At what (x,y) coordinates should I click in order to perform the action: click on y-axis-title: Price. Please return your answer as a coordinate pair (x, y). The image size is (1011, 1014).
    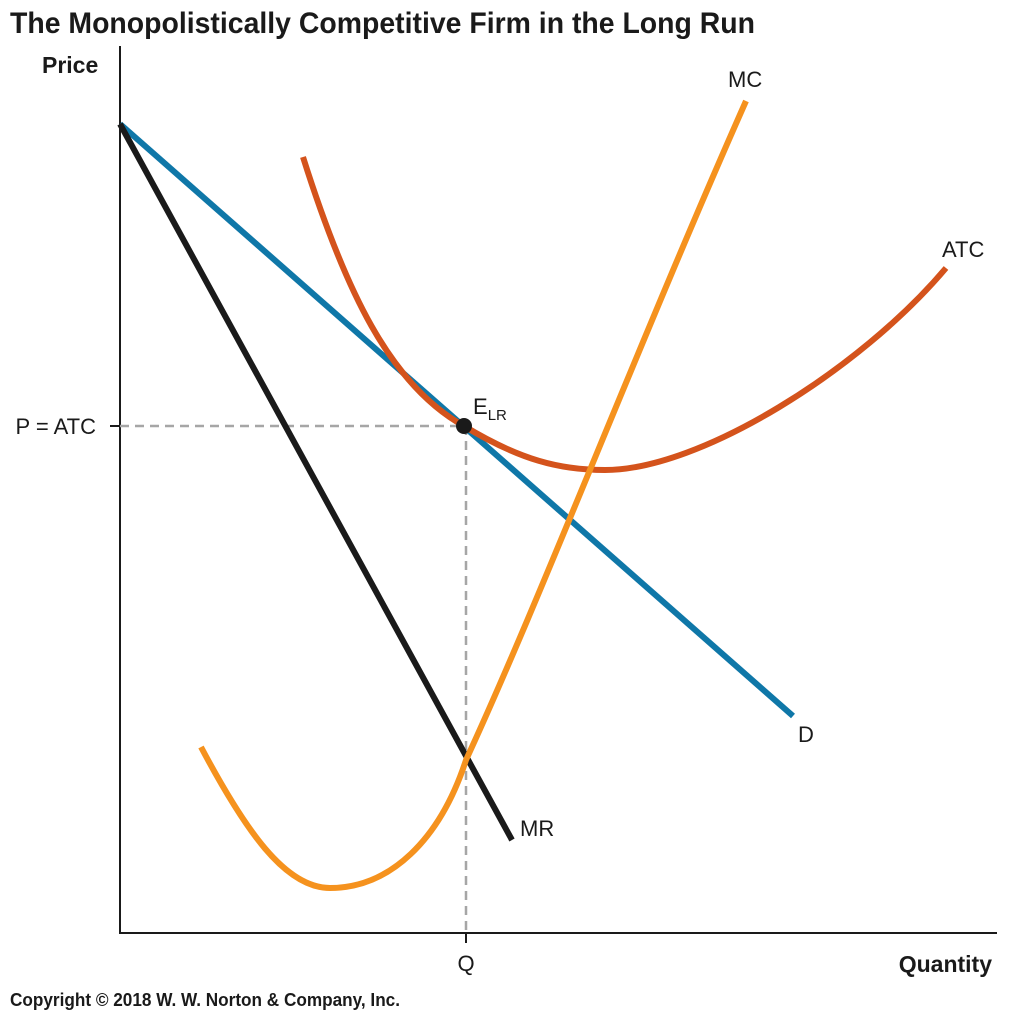
    Looking at the image, I should click on (70, 65).